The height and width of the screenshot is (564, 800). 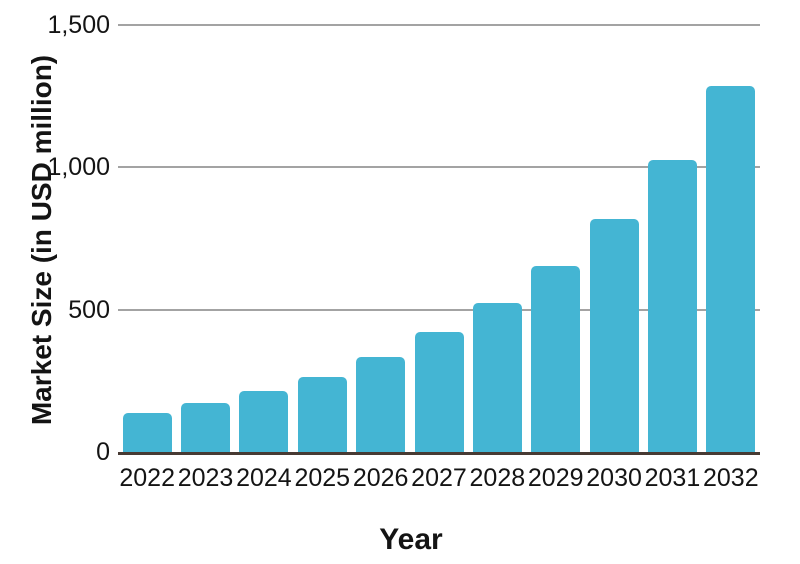 What do you see at coordinates (41, 240) in the screenshot?
I see `y-axis-title: Market Size (in USD million)` at bounding box center [41, 240].